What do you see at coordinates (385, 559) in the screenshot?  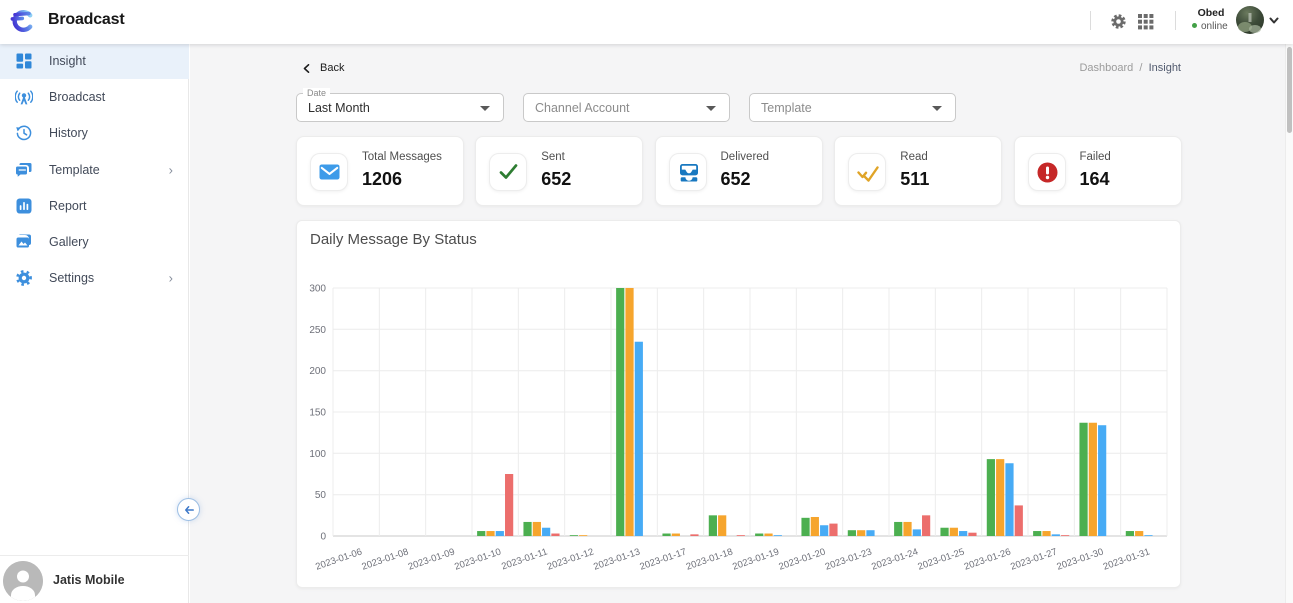 I see `svg-text: 2023-01-08` at bounding box center [385, 559].